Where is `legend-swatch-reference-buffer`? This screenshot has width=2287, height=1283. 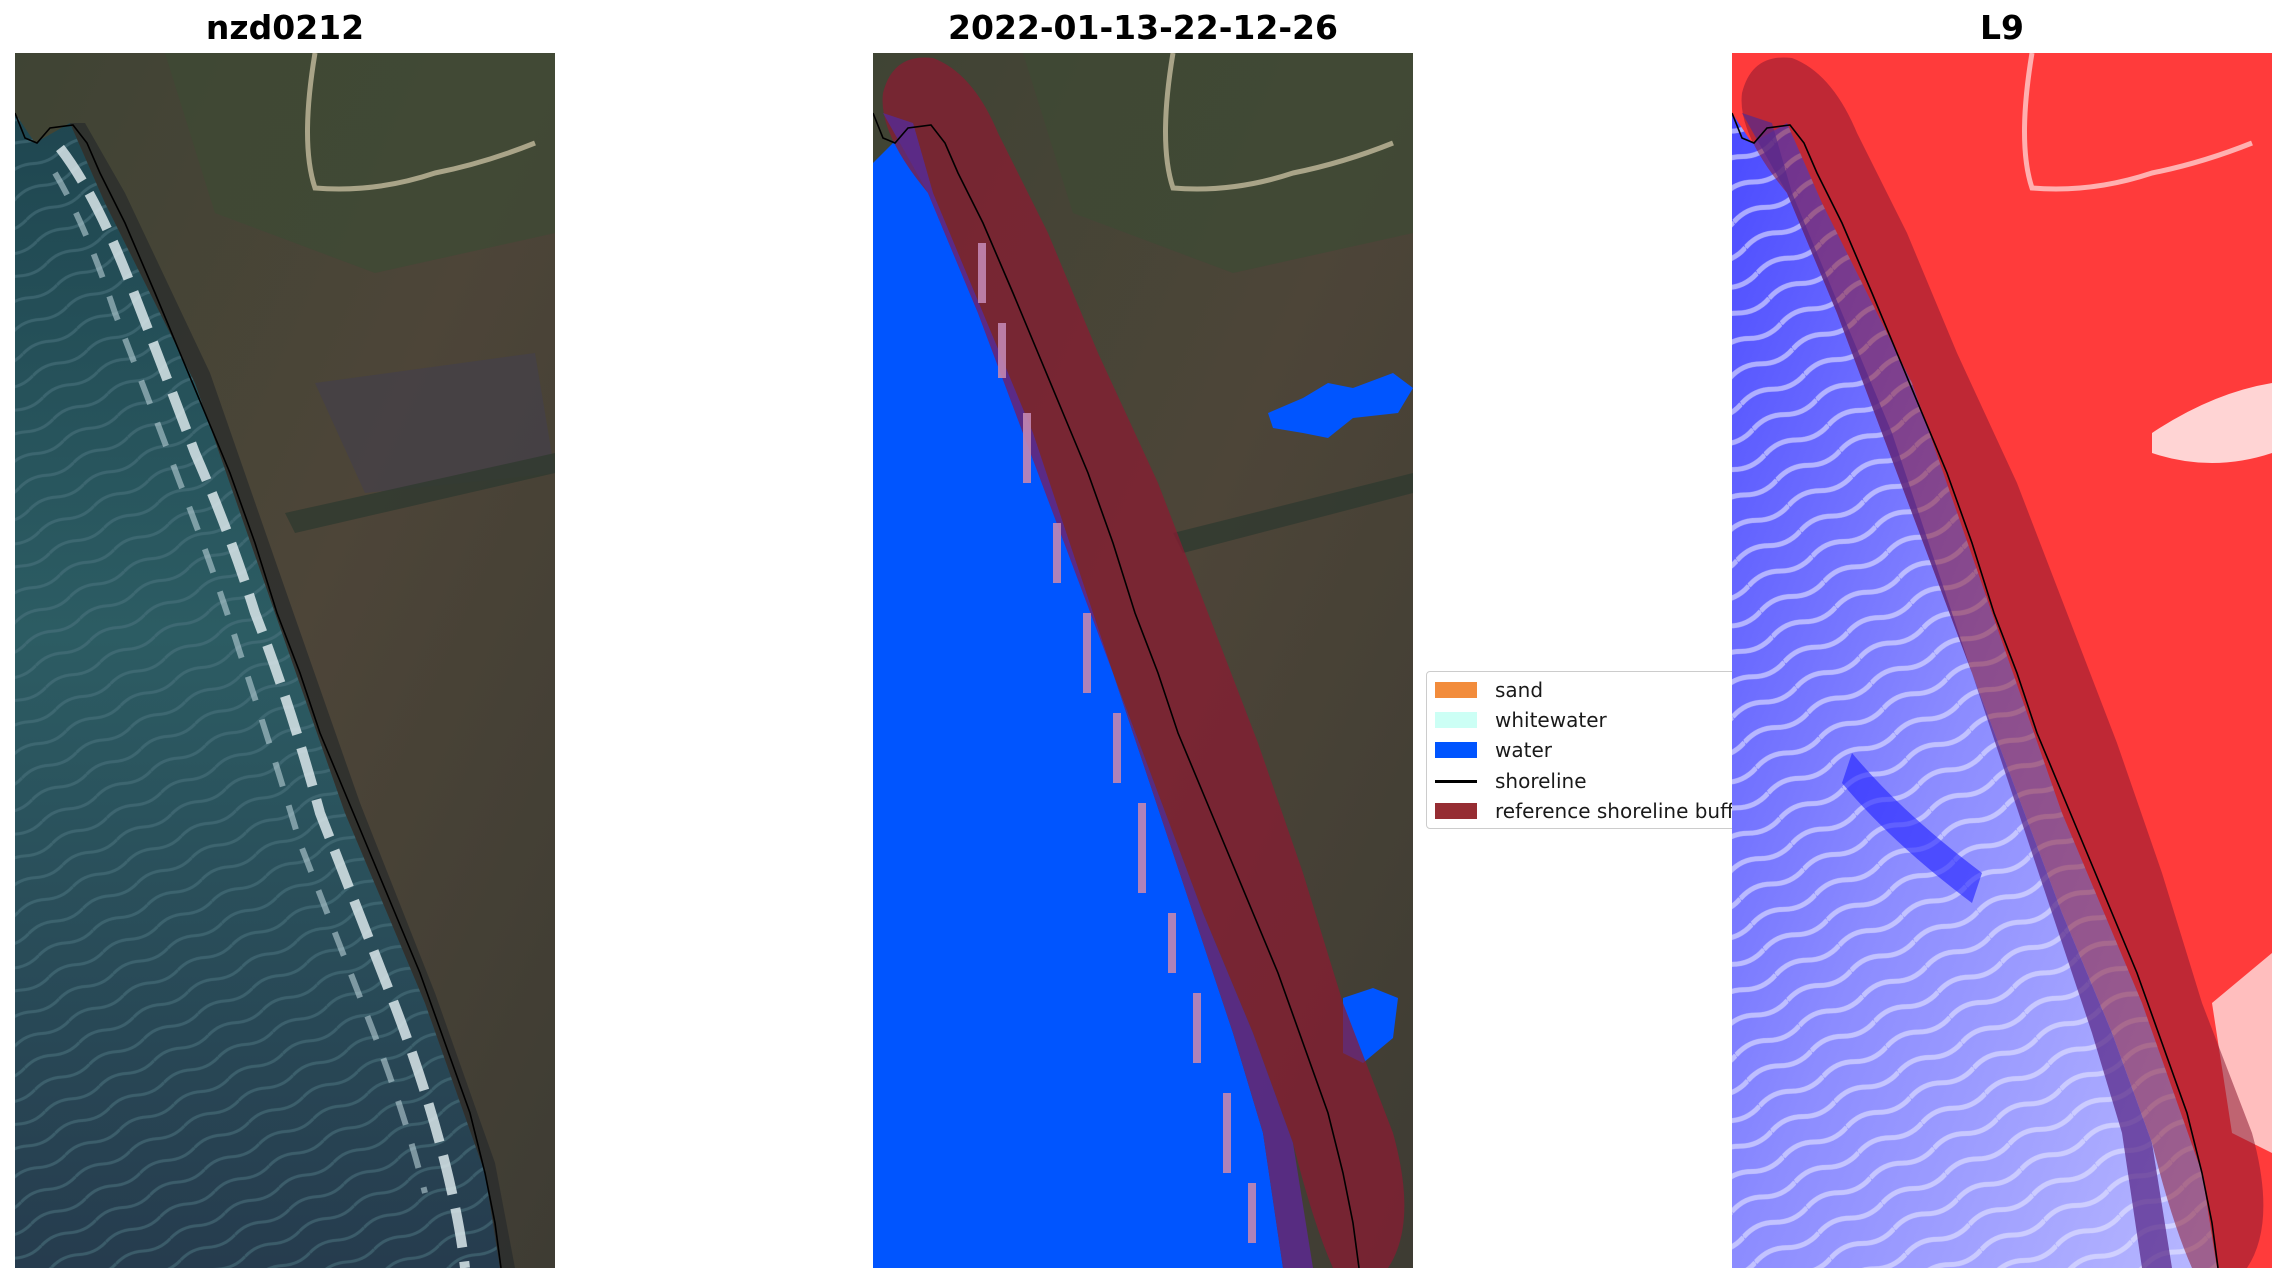 legend-swatch-reference-buffer is located at coordinates (1456, 811).